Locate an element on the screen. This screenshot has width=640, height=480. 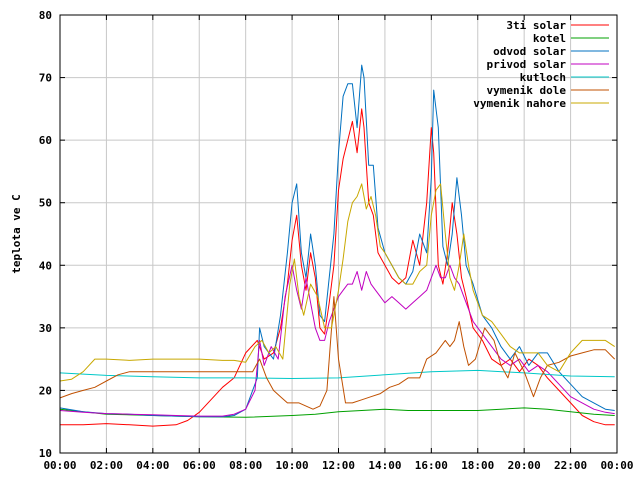
x-tick-label: 10:00 is located at coordinates (292, 465).